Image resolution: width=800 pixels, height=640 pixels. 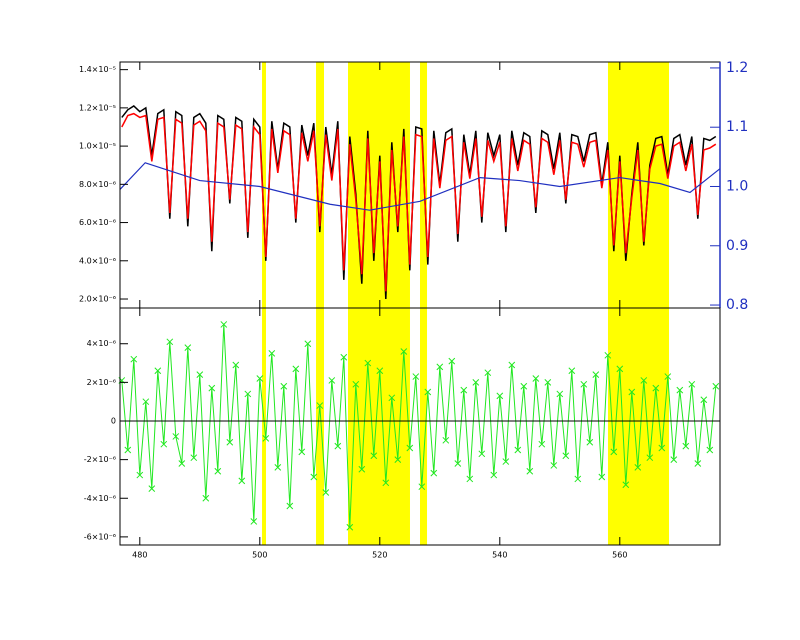 What do you see at coordinates (259, 555) in the screenshot?
I see `x-tick-label: 500` at bounding box center [259, 555].